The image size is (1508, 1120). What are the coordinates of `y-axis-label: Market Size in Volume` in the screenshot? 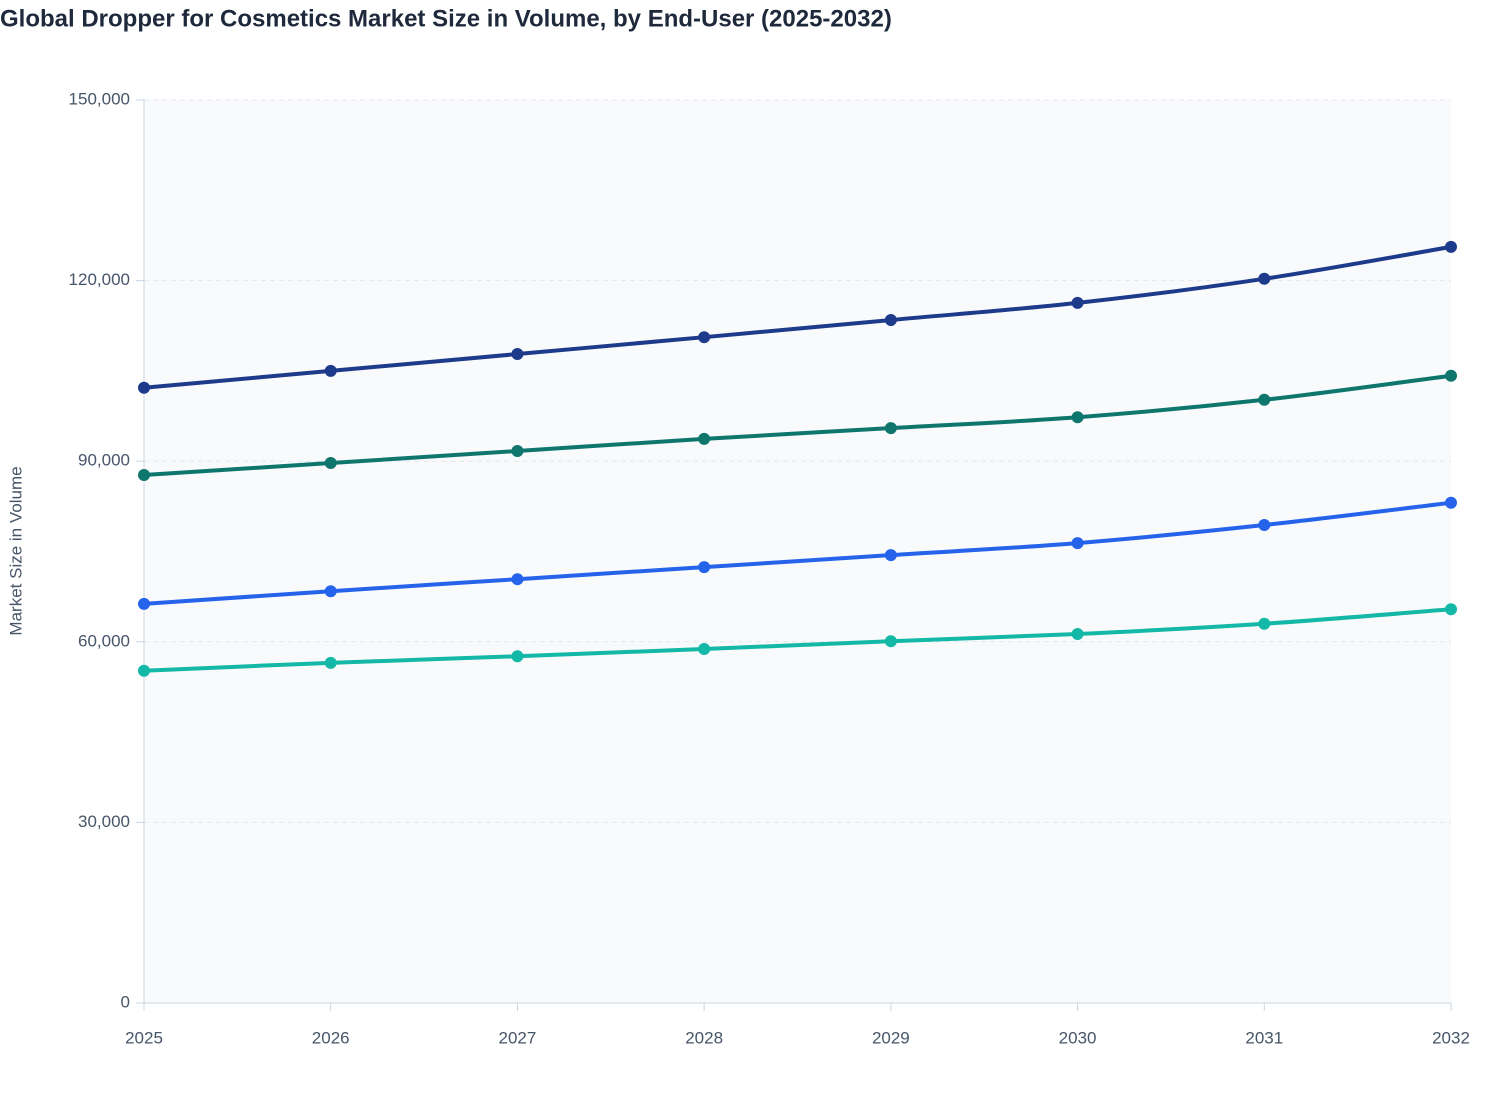 It's located at (15, 550).